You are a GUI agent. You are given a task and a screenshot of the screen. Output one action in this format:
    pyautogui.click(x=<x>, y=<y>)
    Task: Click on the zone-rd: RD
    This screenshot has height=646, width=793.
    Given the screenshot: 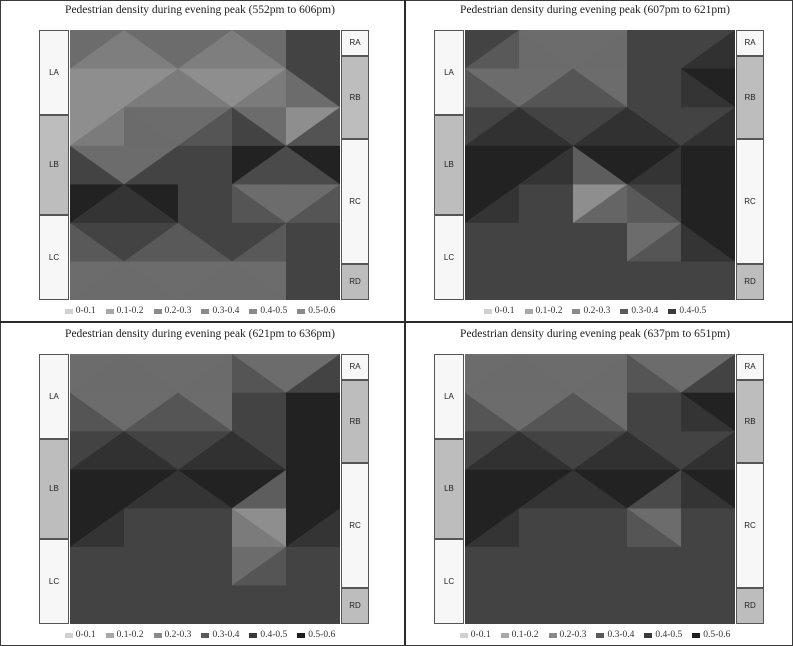 What is the action you would take?
    pyautogui.click(x=355, y=281)
    